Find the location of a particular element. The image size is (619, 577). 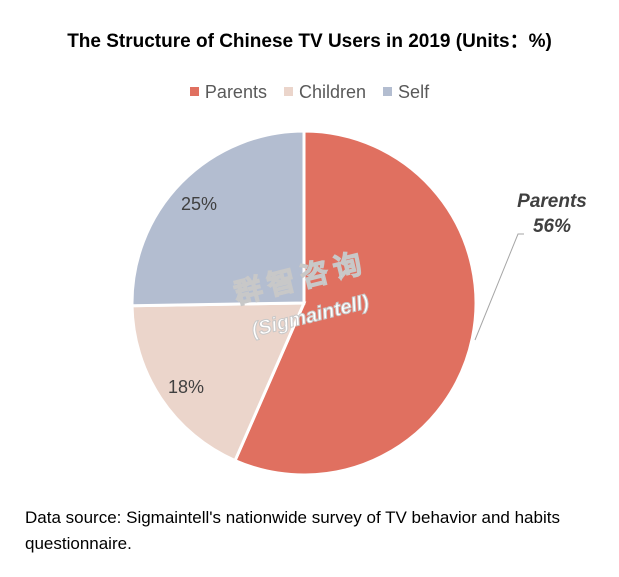

chart-legend: Parents Children Self is located at coordinates (309, 92).